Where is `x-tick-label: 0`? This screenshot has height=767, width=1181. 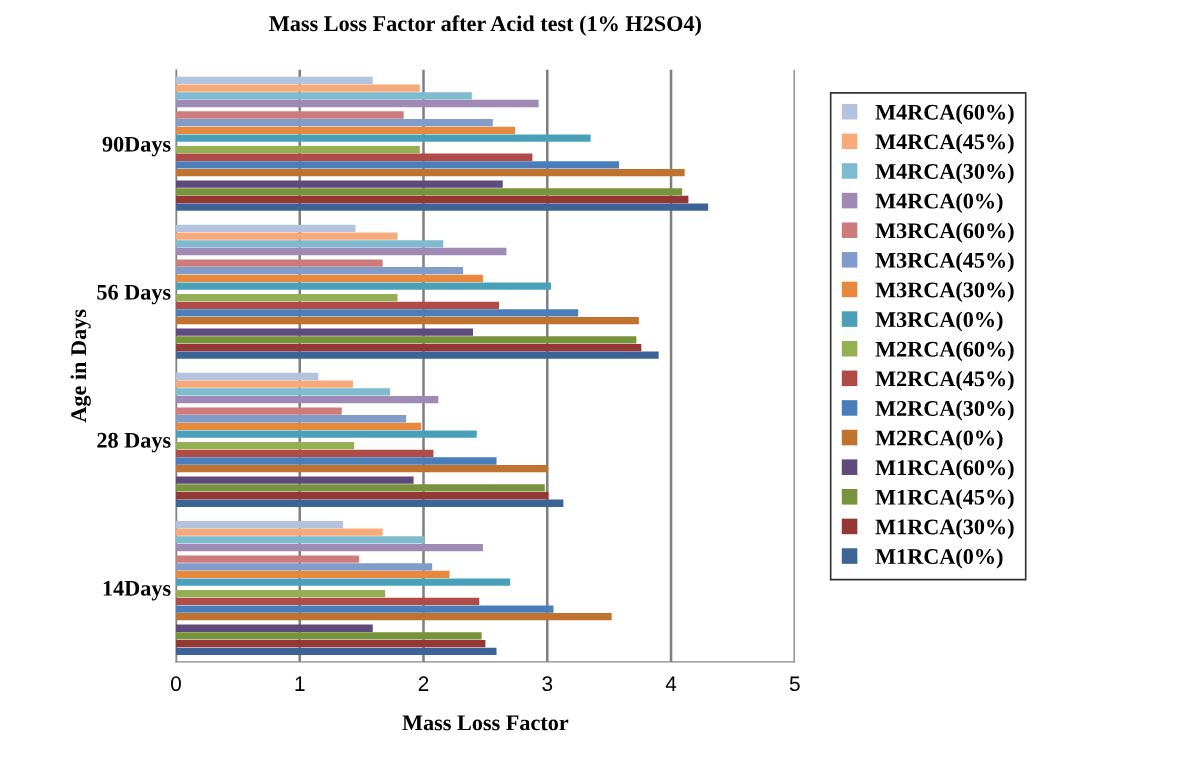
x-tick-label: 0 is located at coordinates (175, 684).